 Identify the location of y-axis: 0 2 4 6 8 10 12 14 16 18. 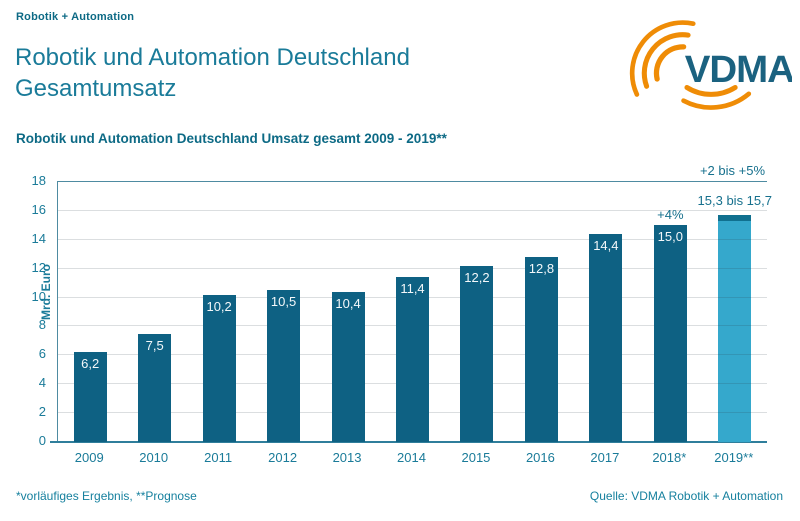
(33, 310).